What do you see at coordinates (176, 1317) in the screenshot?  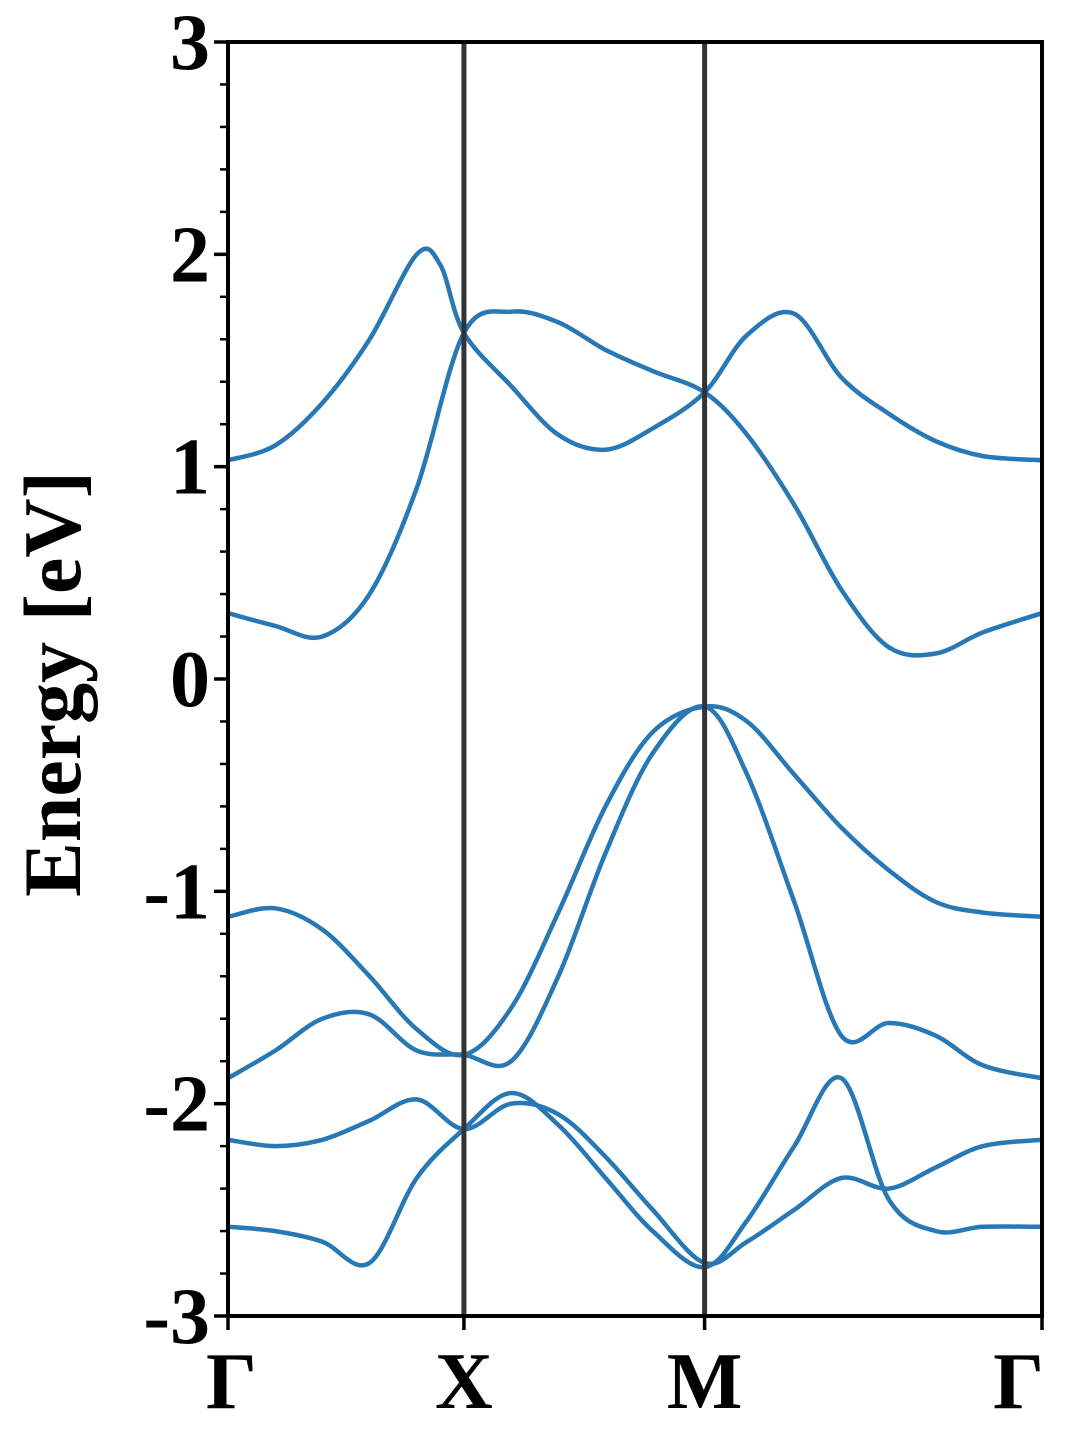 I see `y-tick-label: -3` at bounding box center [176, 1317].